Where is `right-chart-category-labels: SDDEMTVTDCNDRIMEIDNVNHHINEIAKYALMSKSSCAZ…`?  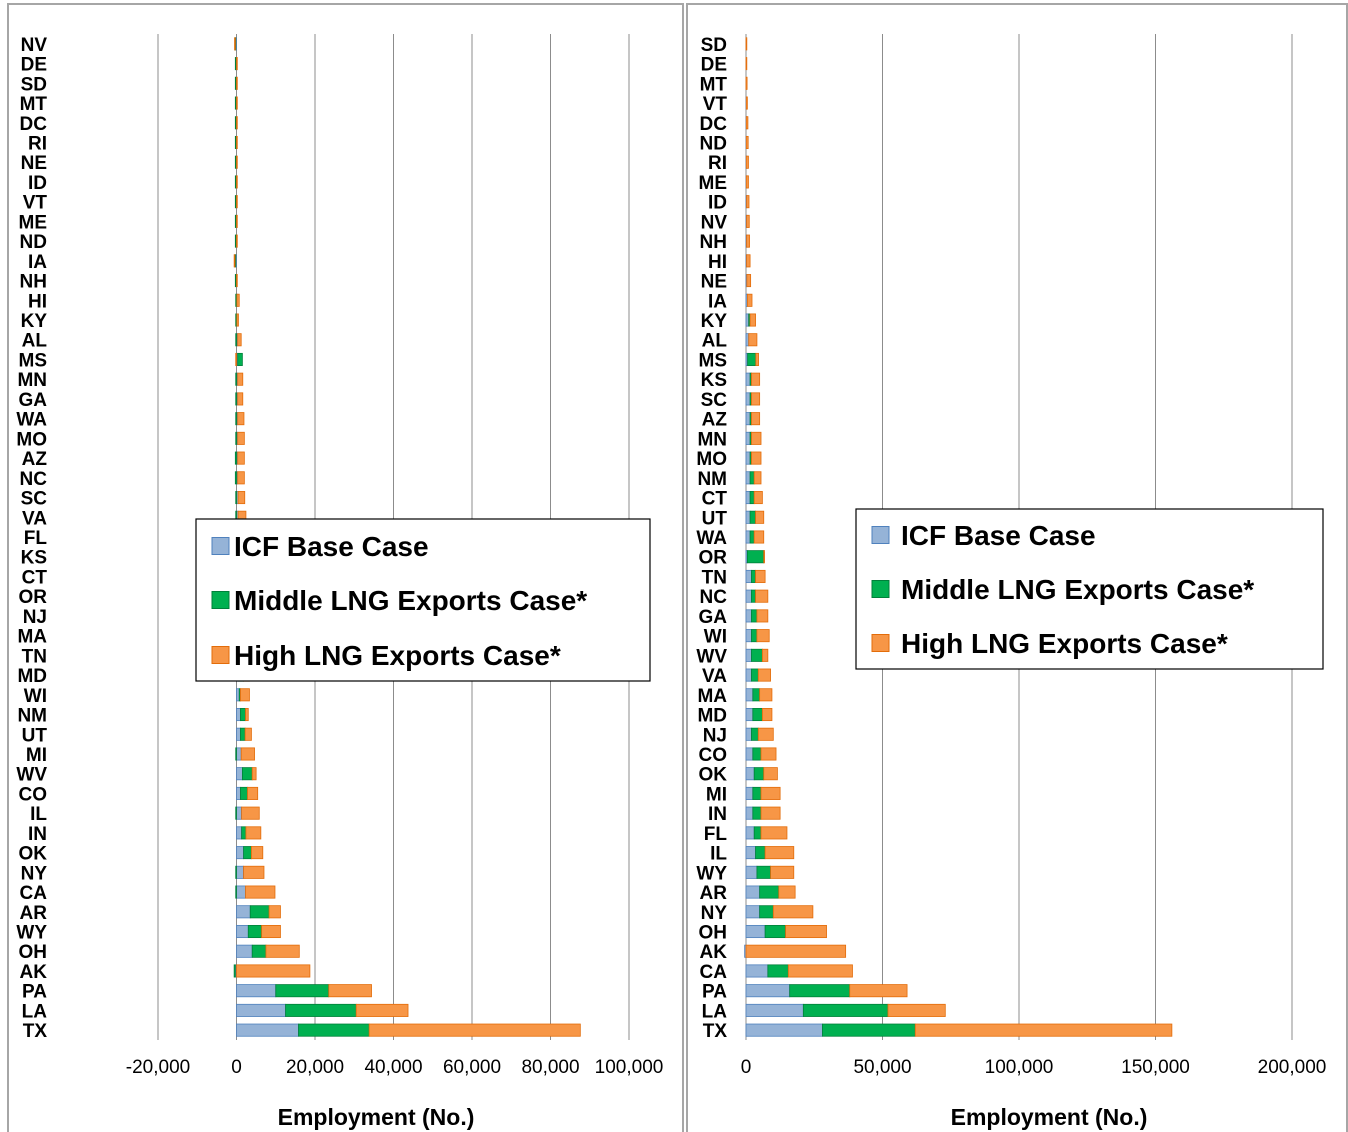
right-chart-category-labels: SDDEMTVTDCNDRIMEIDNVNHHINEIAKYALMSKSSCAZ… is located at coordinates (711, 538).